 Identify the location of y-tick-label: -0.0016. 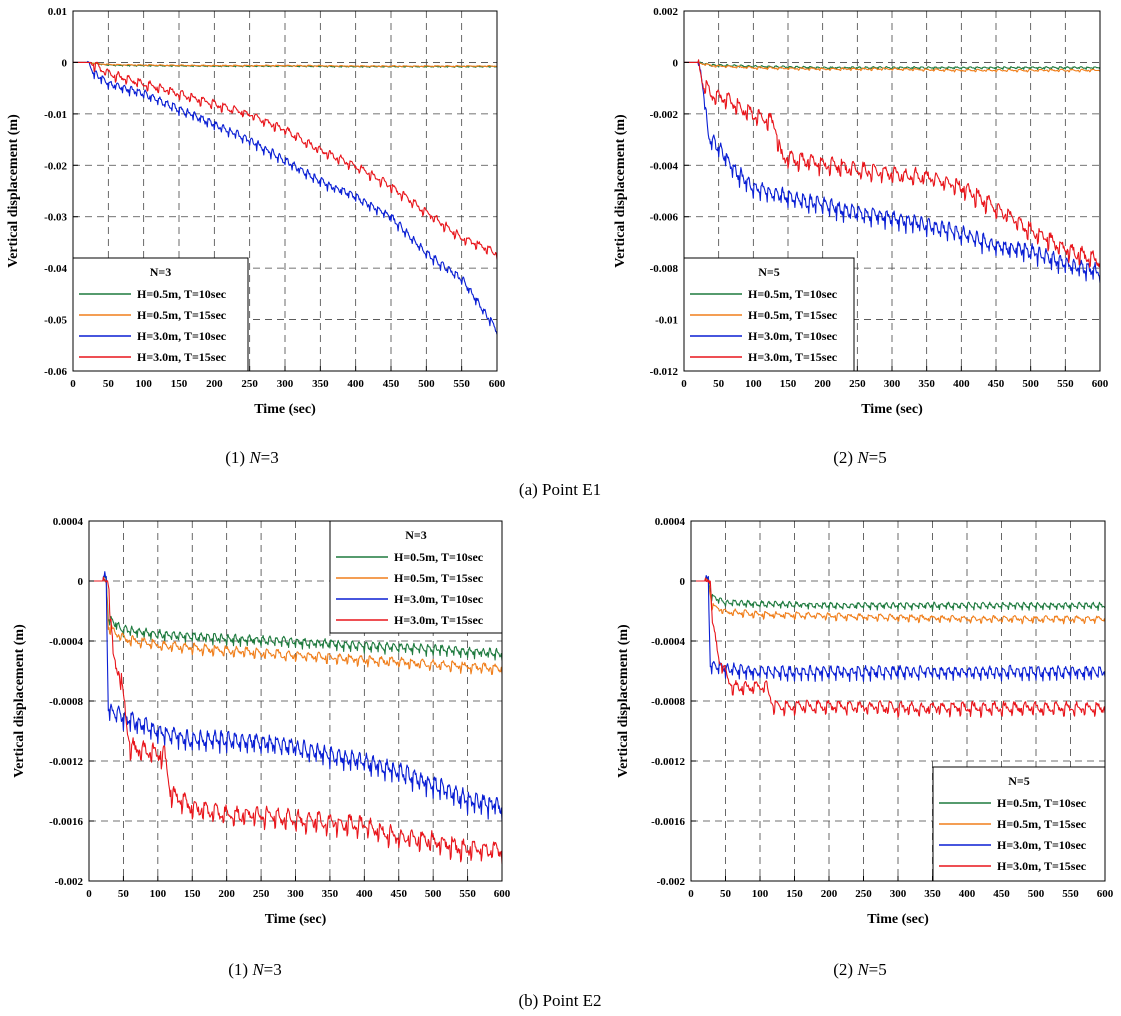
(668, 822).